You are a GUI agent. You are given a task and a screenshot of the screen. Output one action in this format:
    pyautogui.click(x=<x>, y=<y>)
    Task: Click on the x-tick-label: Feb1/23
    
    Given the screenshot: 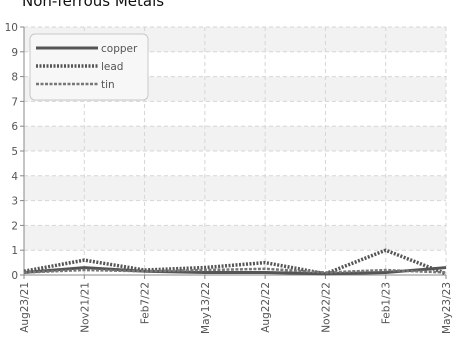 What is the action you would take?
    pyautogui.click(x=387, y=303)
    